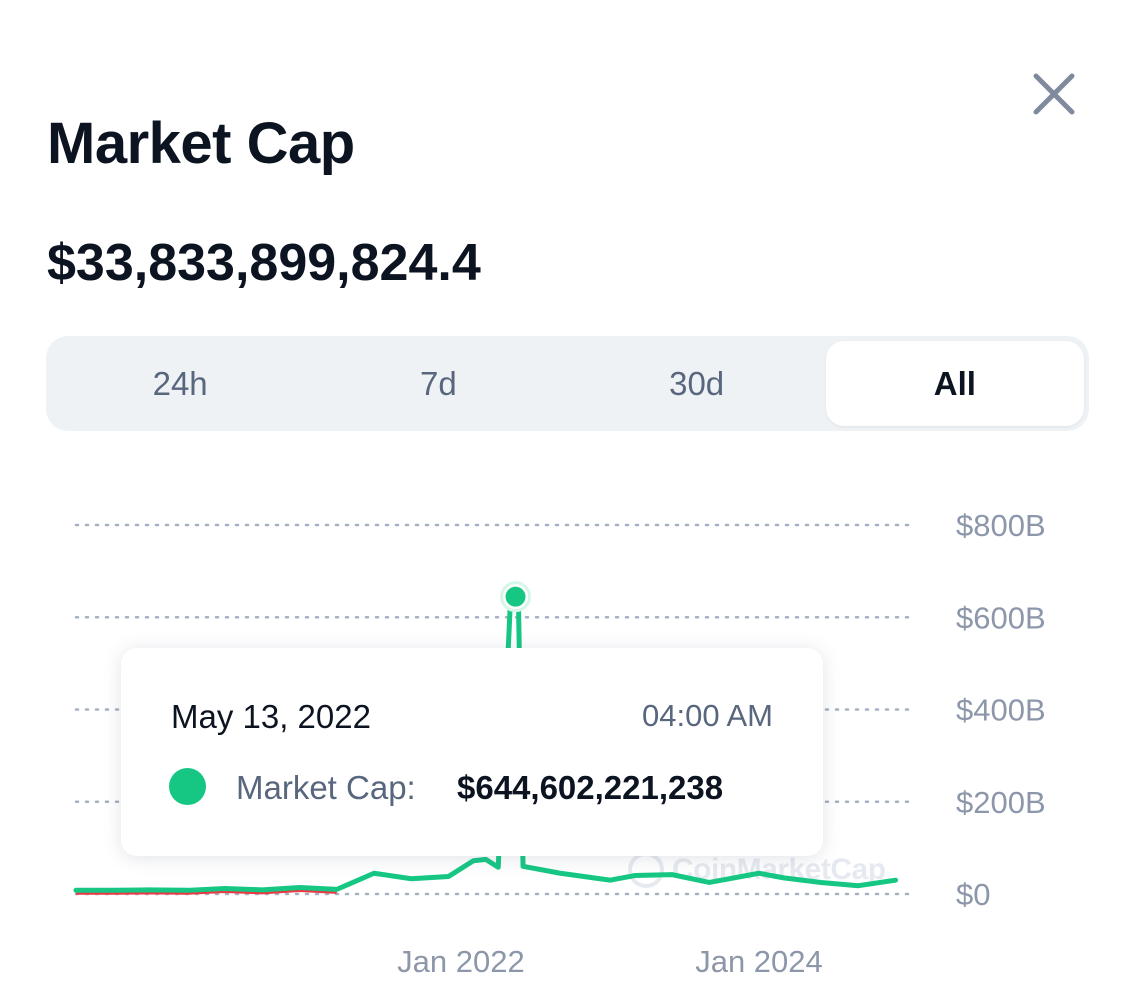 Image resolution: width=1143 pixels, height=1007 pixels. I want to click on market-cap-value: $33,833,899,824.4, so click(264, 263).